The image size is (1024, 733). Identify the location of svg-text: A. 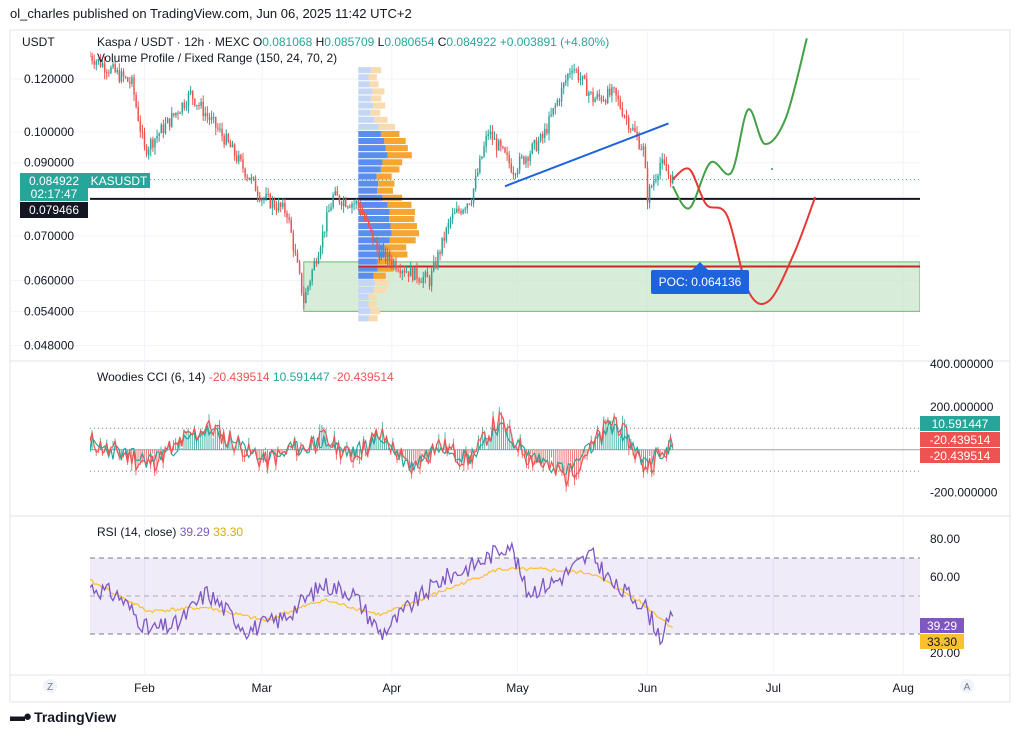
(967, 687).